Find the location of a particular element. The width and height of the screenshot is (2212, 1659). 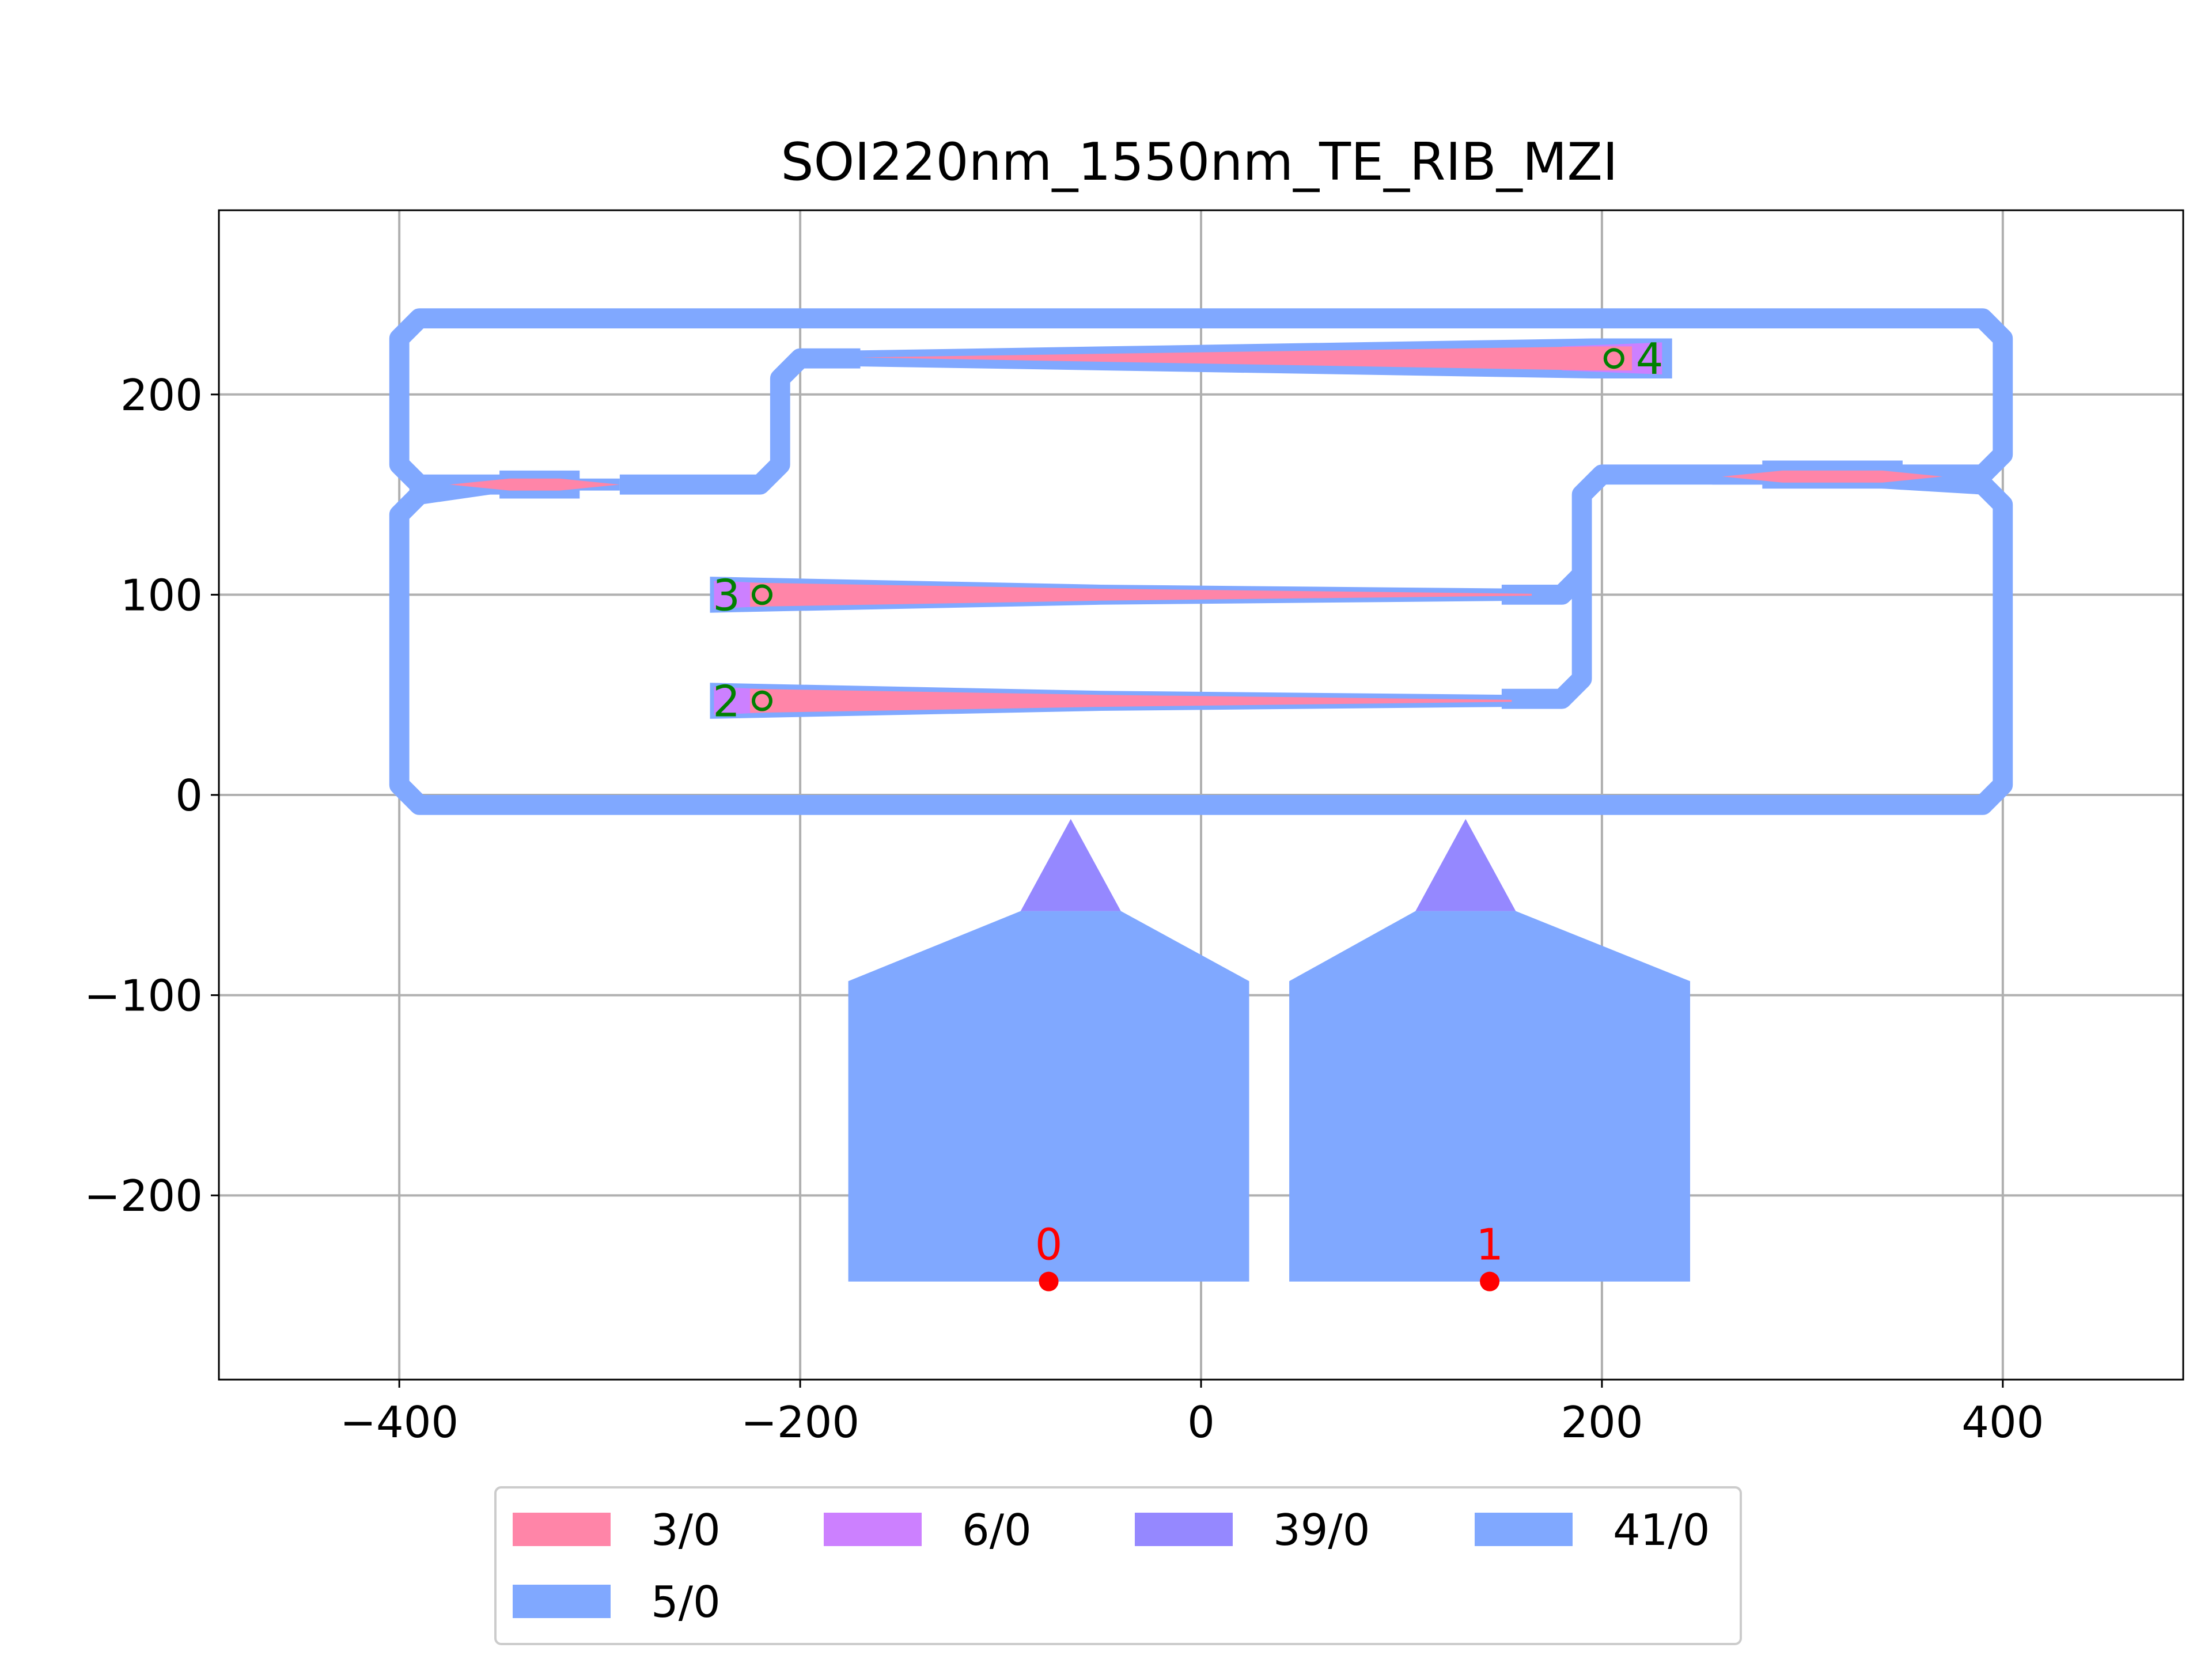

port-label-4: 4 is located at coordinates (1650, 359).